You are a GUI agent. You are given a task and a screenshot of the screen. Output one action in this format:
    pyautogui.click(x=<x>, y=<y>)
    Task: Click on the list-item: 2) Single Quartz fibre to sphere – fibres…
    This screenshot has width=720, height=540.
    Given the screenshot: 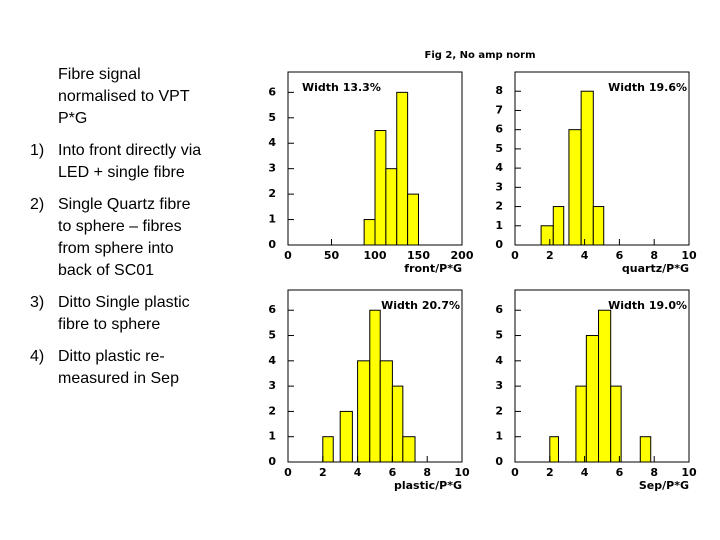 What is the action you would take?
    pyautogui.click(x=117, y=238)
    